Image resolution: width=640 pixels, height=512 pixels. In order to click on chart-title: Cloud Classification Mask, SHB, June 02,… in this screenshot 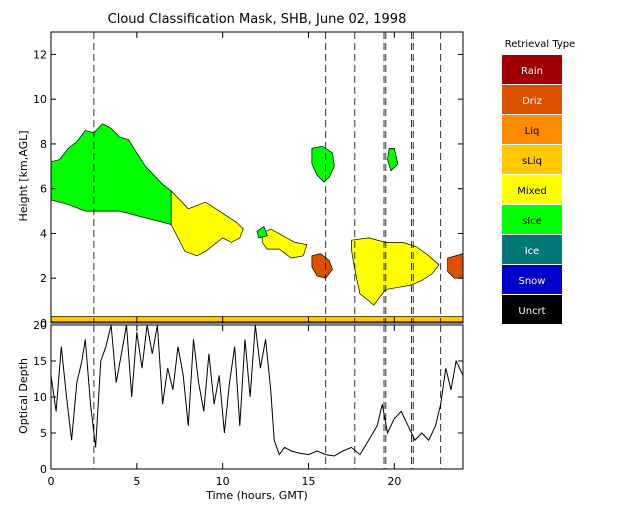, I will do `click(257, 19)`.